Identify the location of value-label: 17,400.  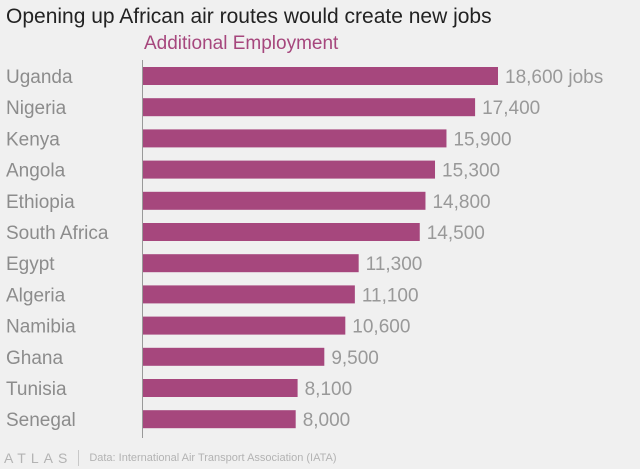
(511, 108).